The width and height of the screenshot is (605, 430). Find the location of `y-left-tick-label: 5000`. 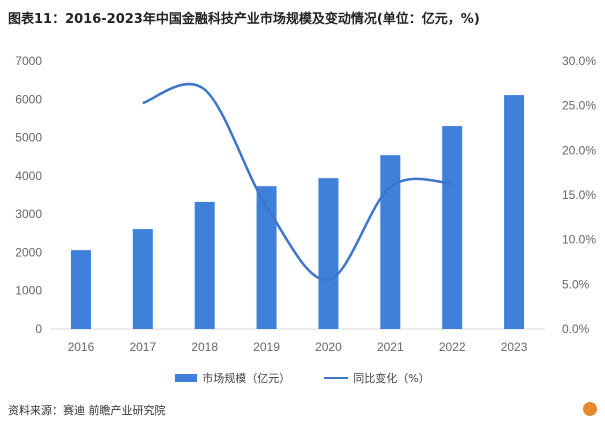

y-left-tick-label: 5000 is located at coordinates (28, 138).